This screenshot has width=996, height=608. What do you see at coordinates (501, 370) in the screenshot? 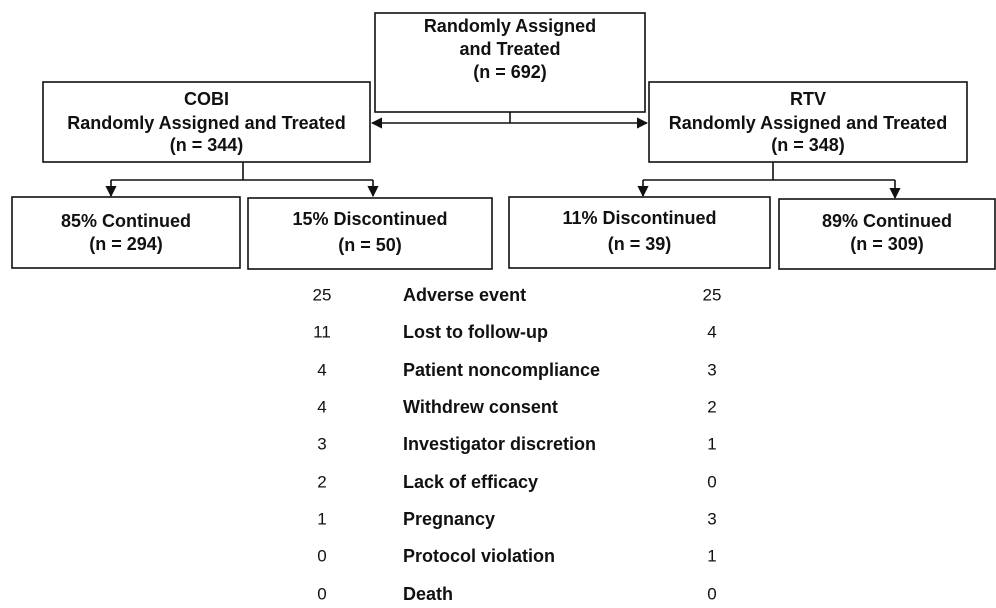
I see `reason: Patient noncompliance` at bounding box center [501, 370].